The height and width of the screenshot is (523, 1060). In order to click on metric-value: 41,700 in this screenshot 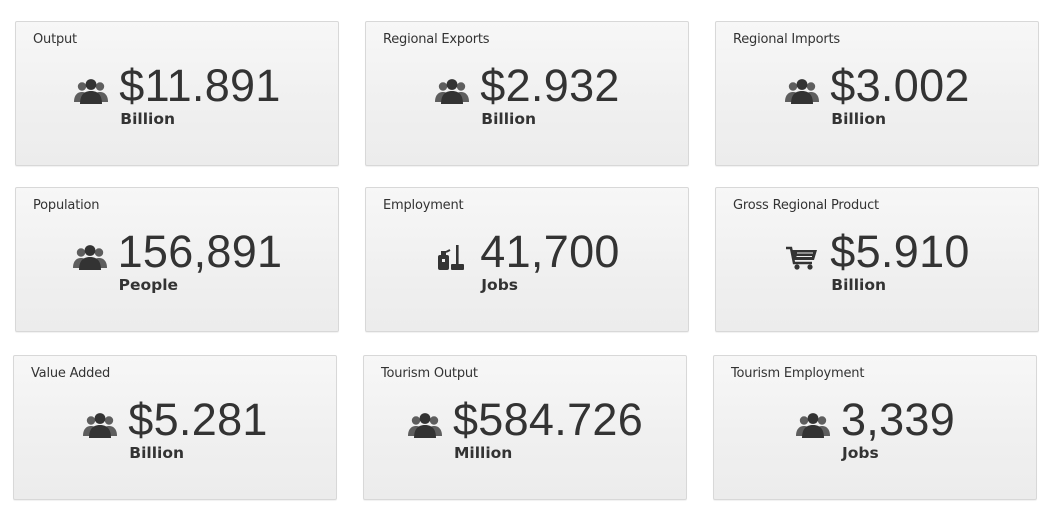, I will do `click(550, 251)`.